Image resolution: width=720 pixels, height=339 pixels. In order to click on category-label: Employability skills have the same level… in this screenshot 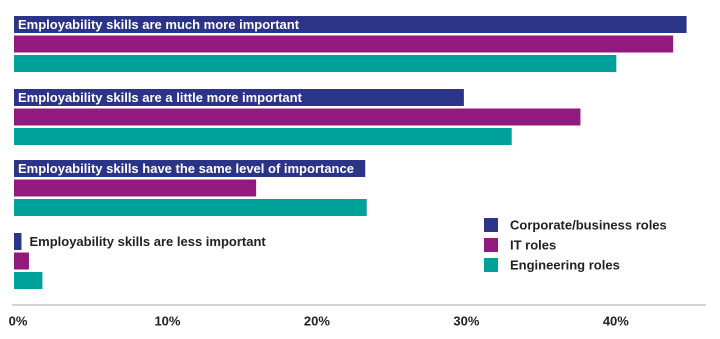, I will do `click(186, 168)`.